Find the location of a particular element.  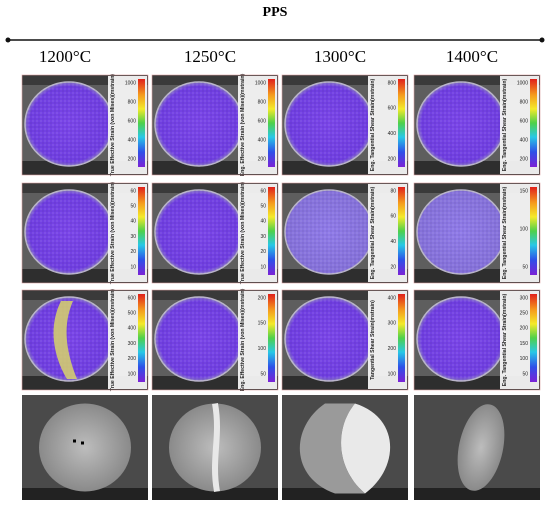

column-label: 1400°C is located at coordinates (472, 56).